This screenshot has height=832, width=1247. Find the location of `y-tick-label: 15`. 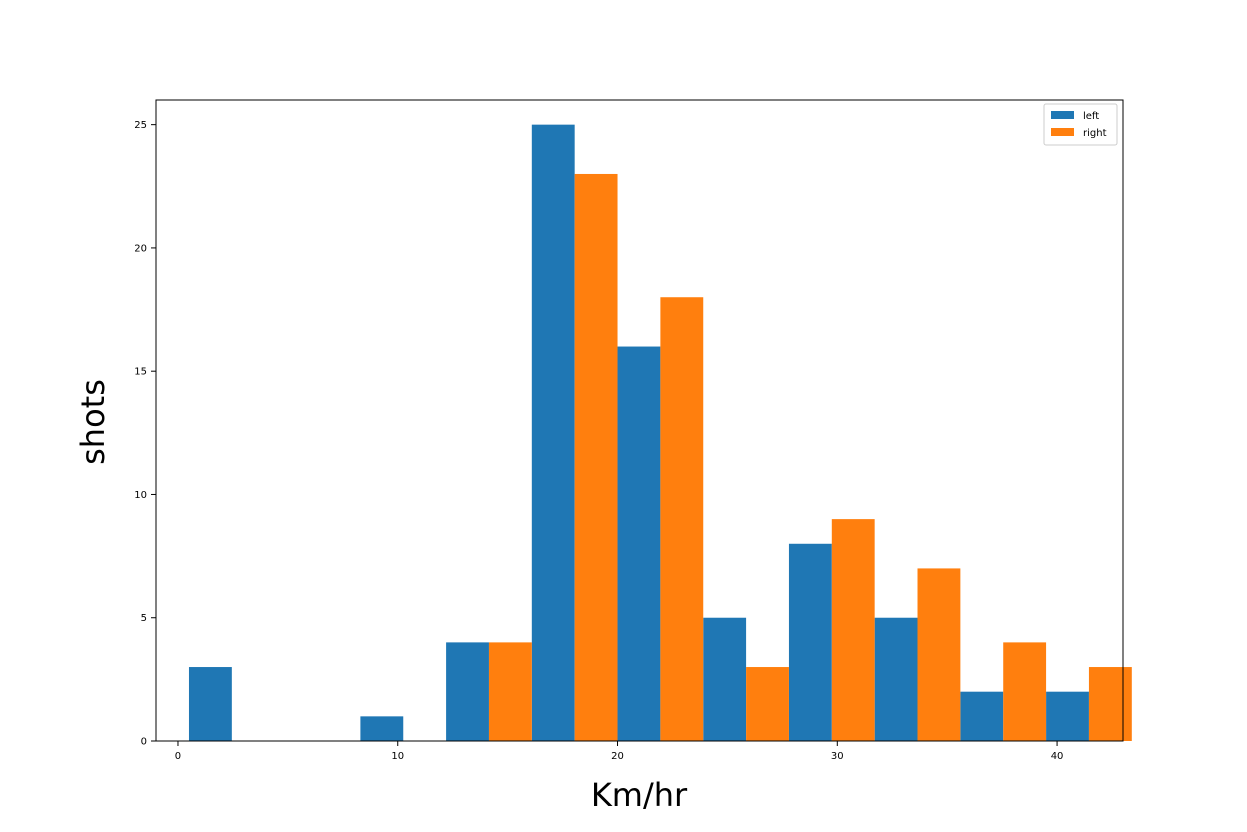

y-tick-label: 15 is located at coordinates (140, 372).